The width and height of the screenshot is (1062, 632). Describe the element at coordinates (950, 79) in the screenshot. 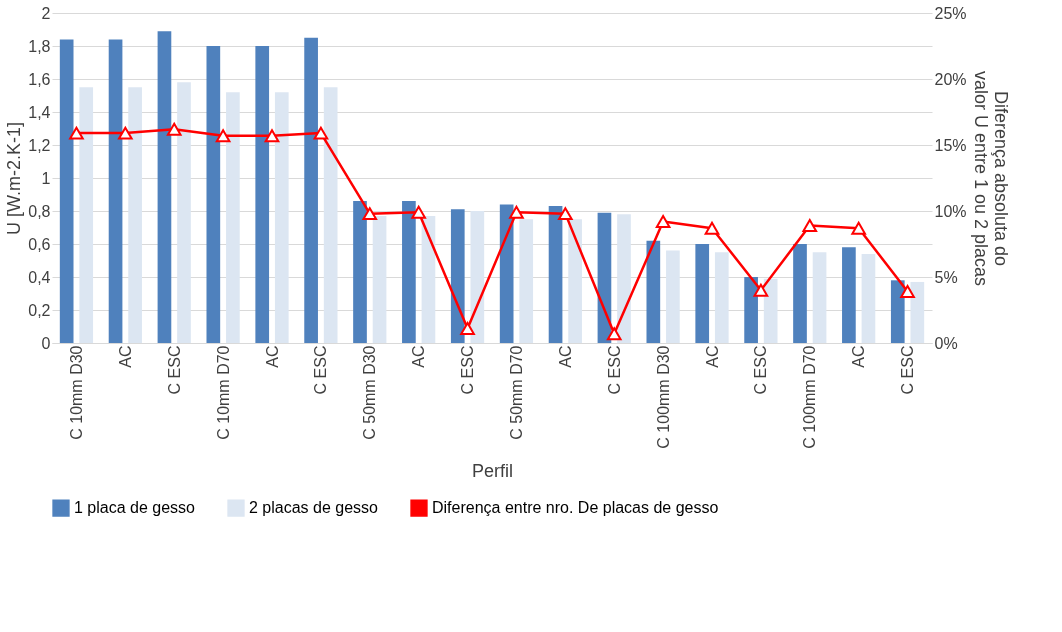

I see `y2-tick-label: 20%` at that location.